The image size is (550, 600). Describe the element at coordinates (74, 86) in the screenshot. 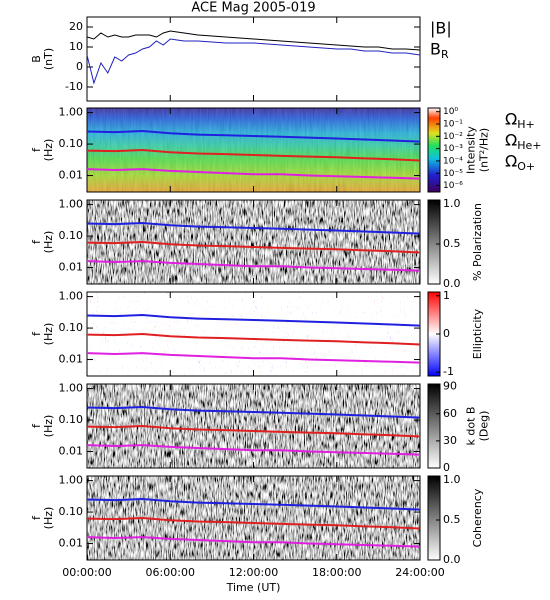

I see `y-tick-label: -10` at that location.